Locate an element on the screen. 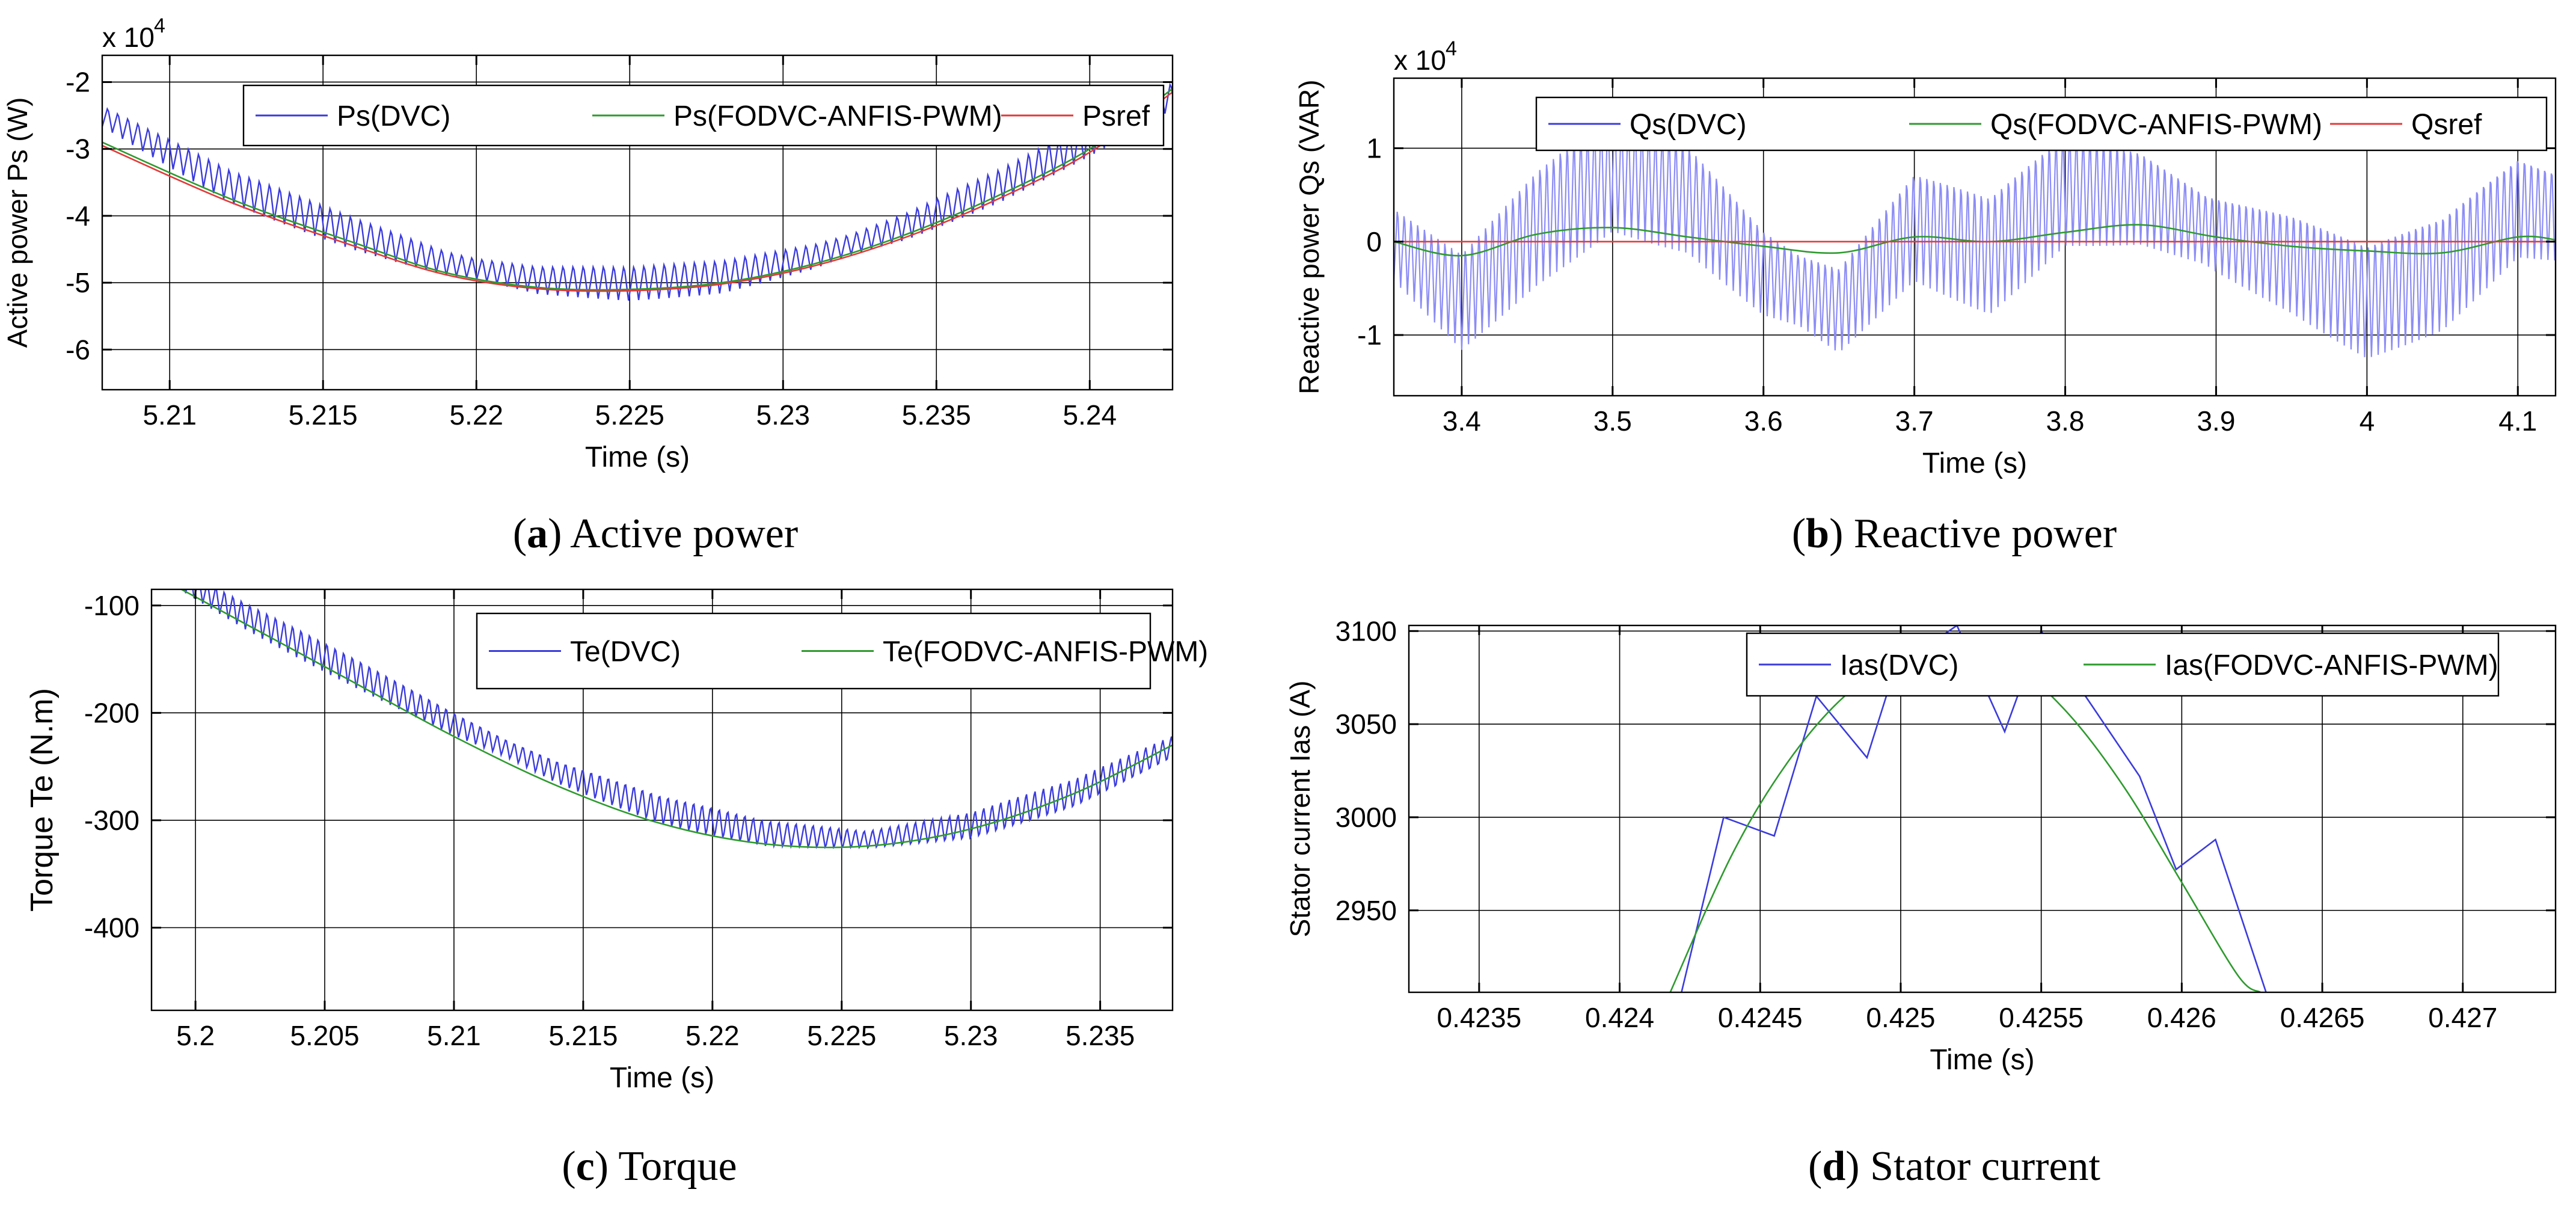  y-tick-label: -5 is located at coordinates (78, 282).